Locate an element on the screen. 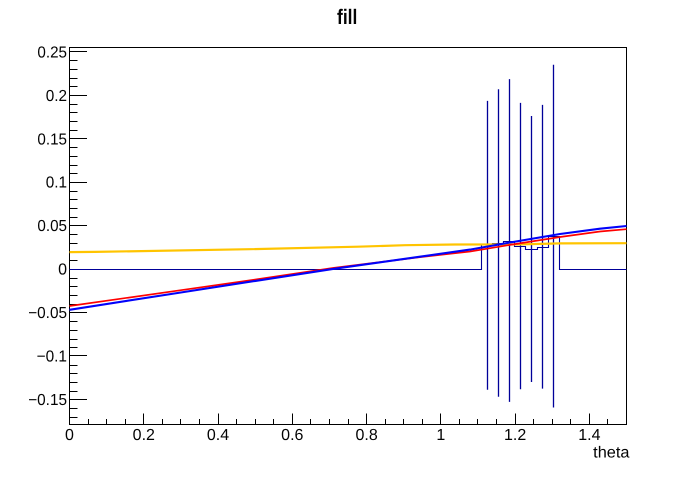 The image size is (696, 477). svg-text: 0.6 is located at coordinates (292, 435).